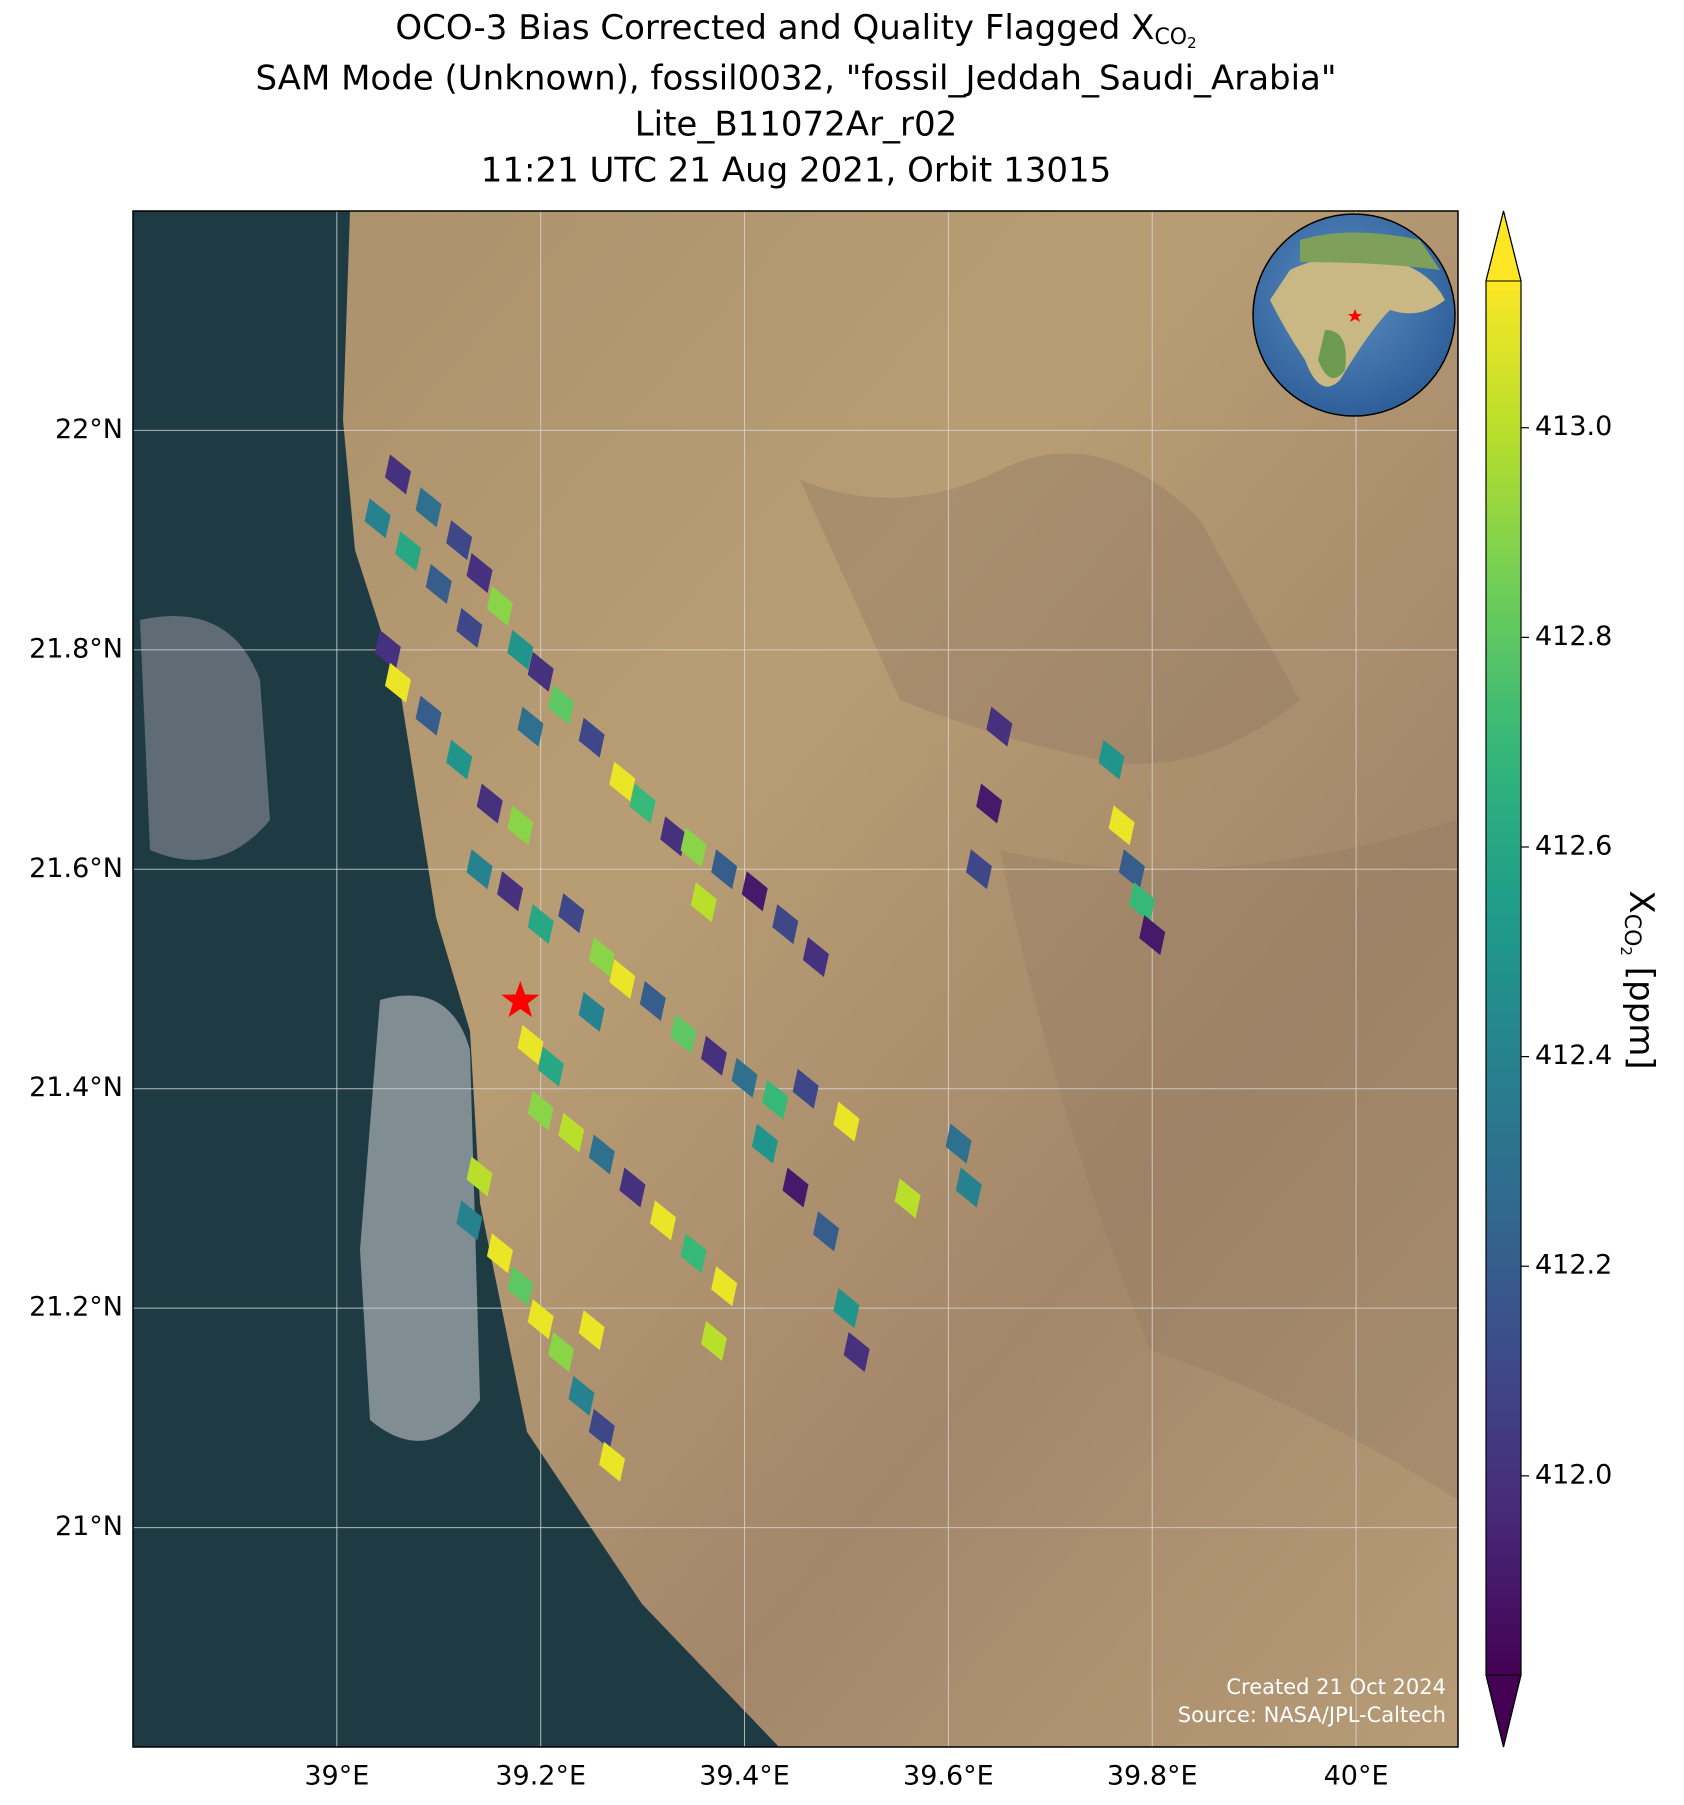 The height and width of the screenshot is (1805, 1684). I want to click on globe-marker, so click(1355, 315).